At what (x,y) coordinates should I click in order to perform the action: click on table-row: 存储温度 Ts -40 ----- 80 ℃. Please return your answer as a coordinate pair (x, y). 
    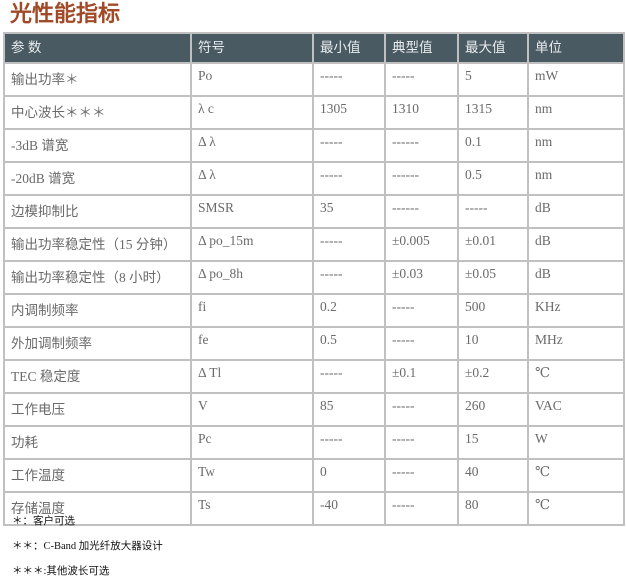
    Looking at the image, I should click on (314, 508).